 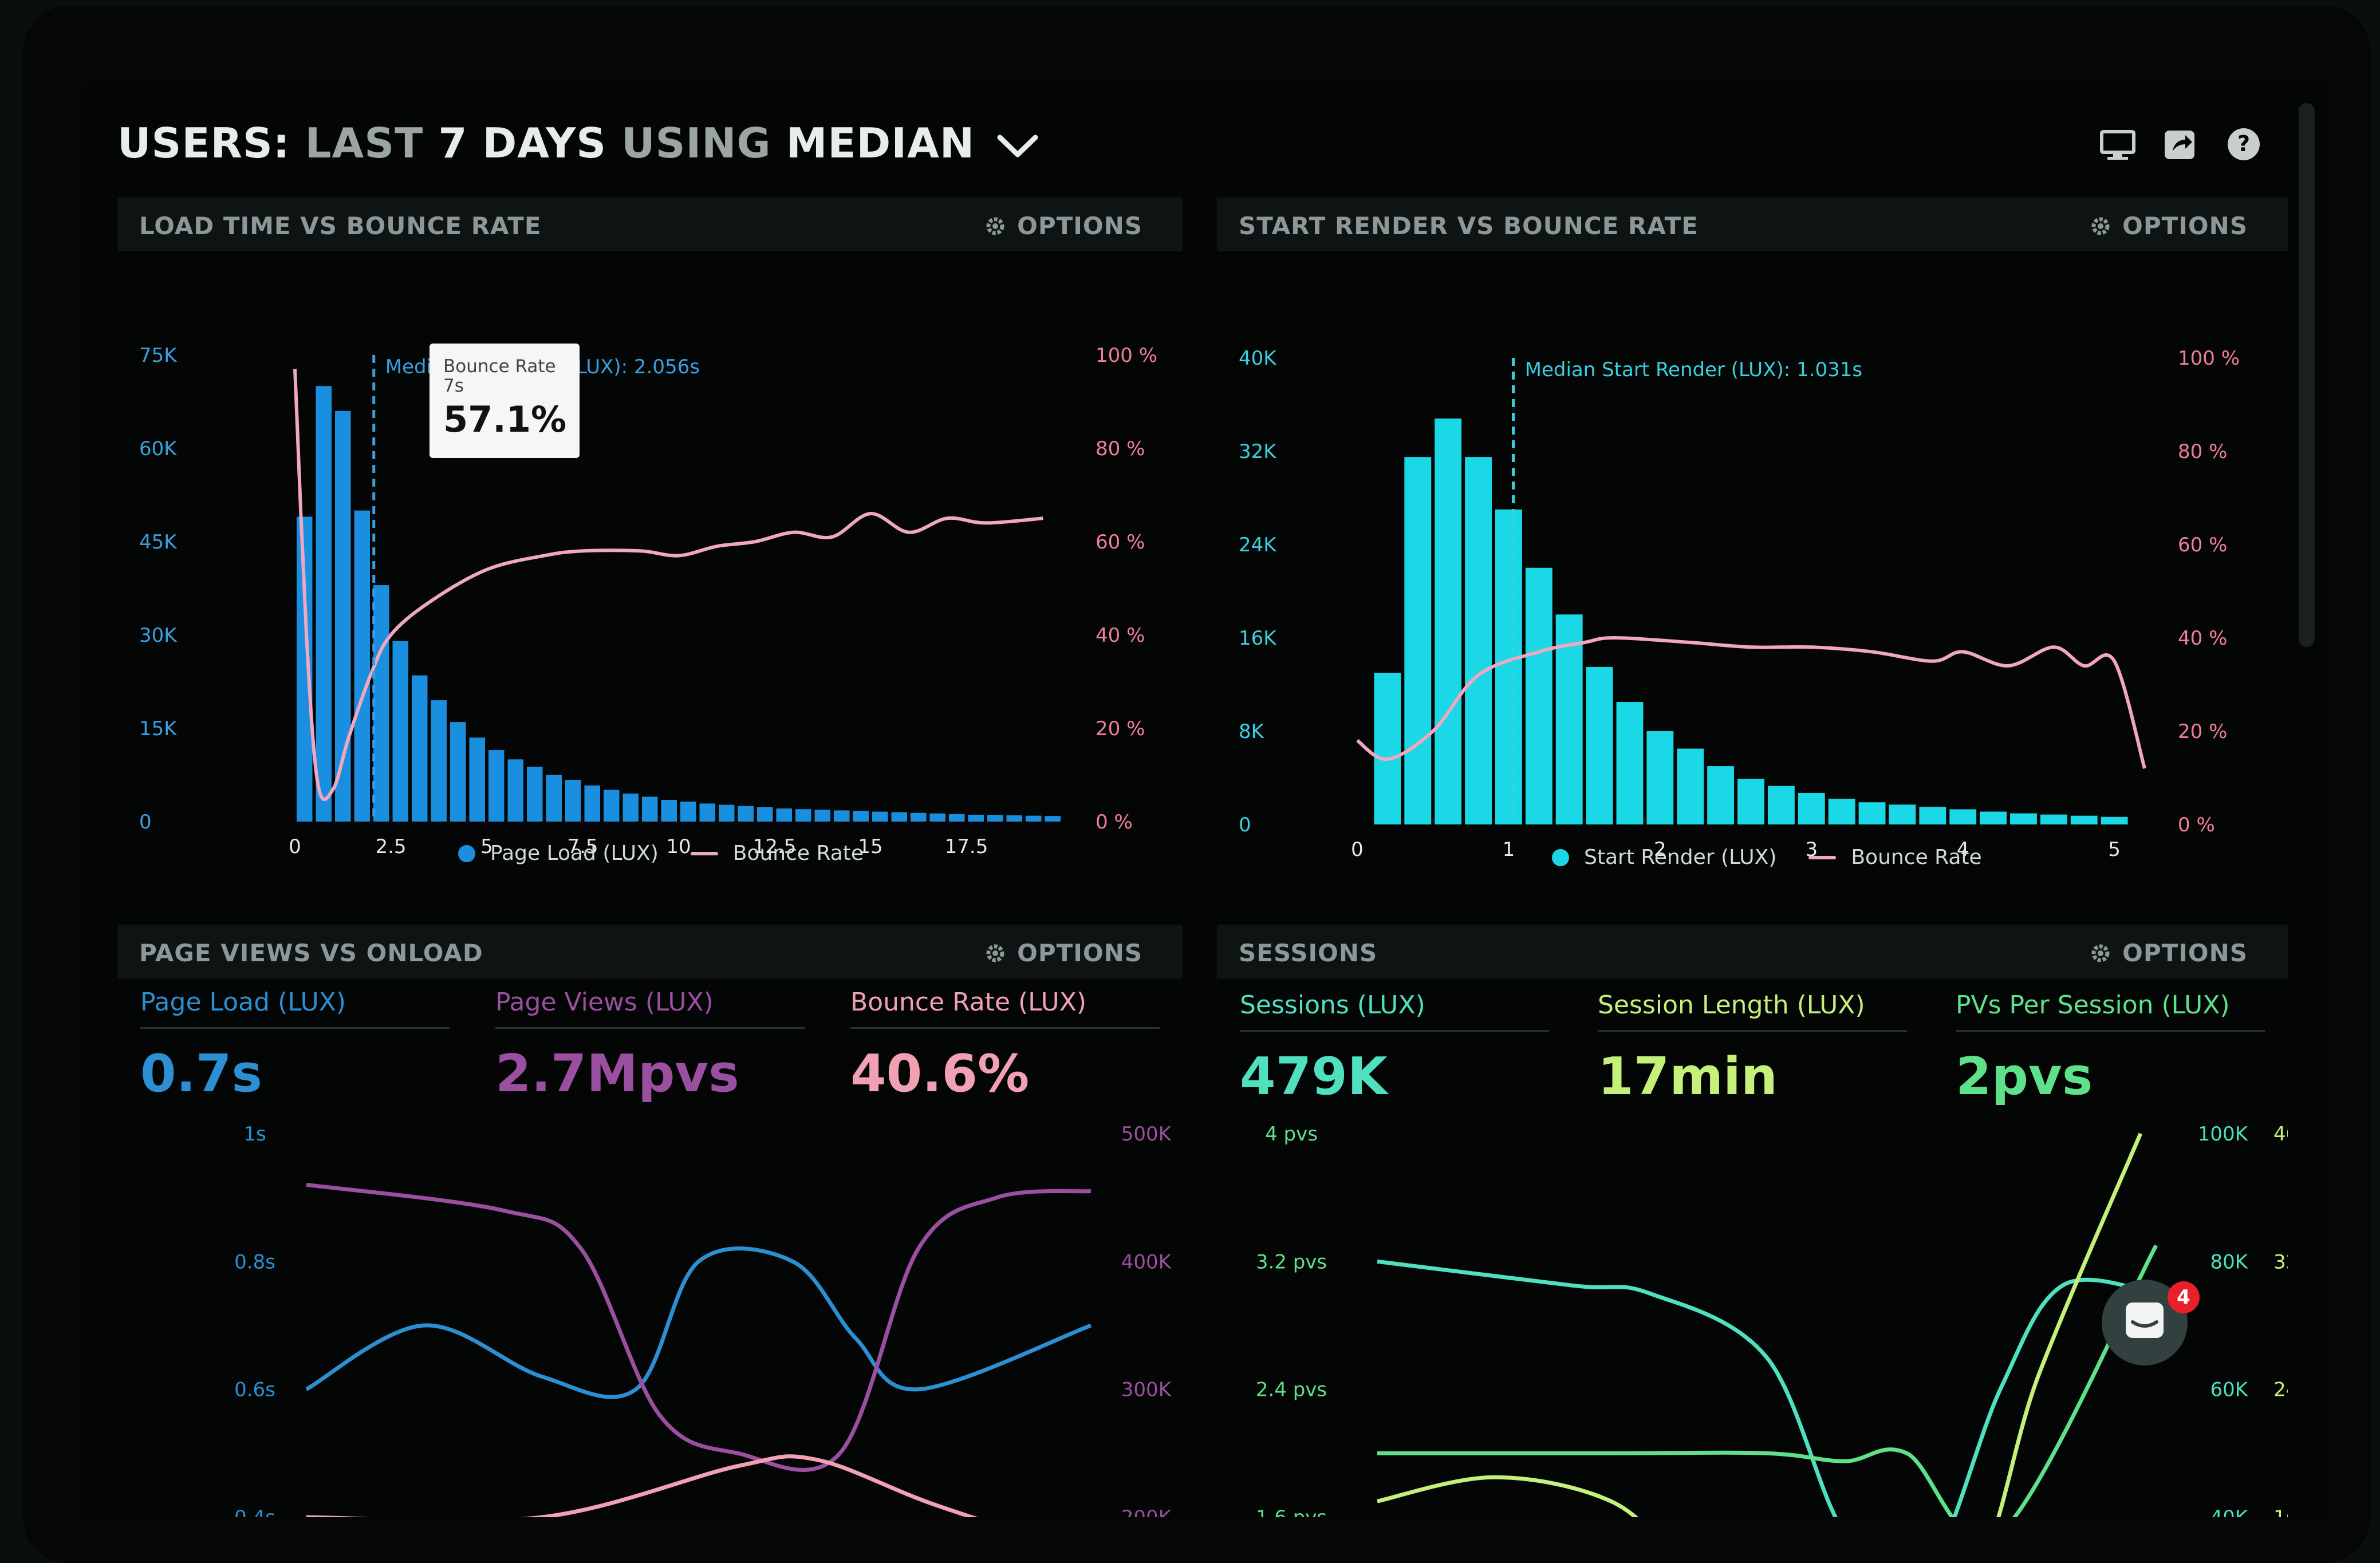 What do you see at coordinates (1258, 358) in the screenshot?
I see `y-tick-left: 40K` at bounding box center [1258, 358].